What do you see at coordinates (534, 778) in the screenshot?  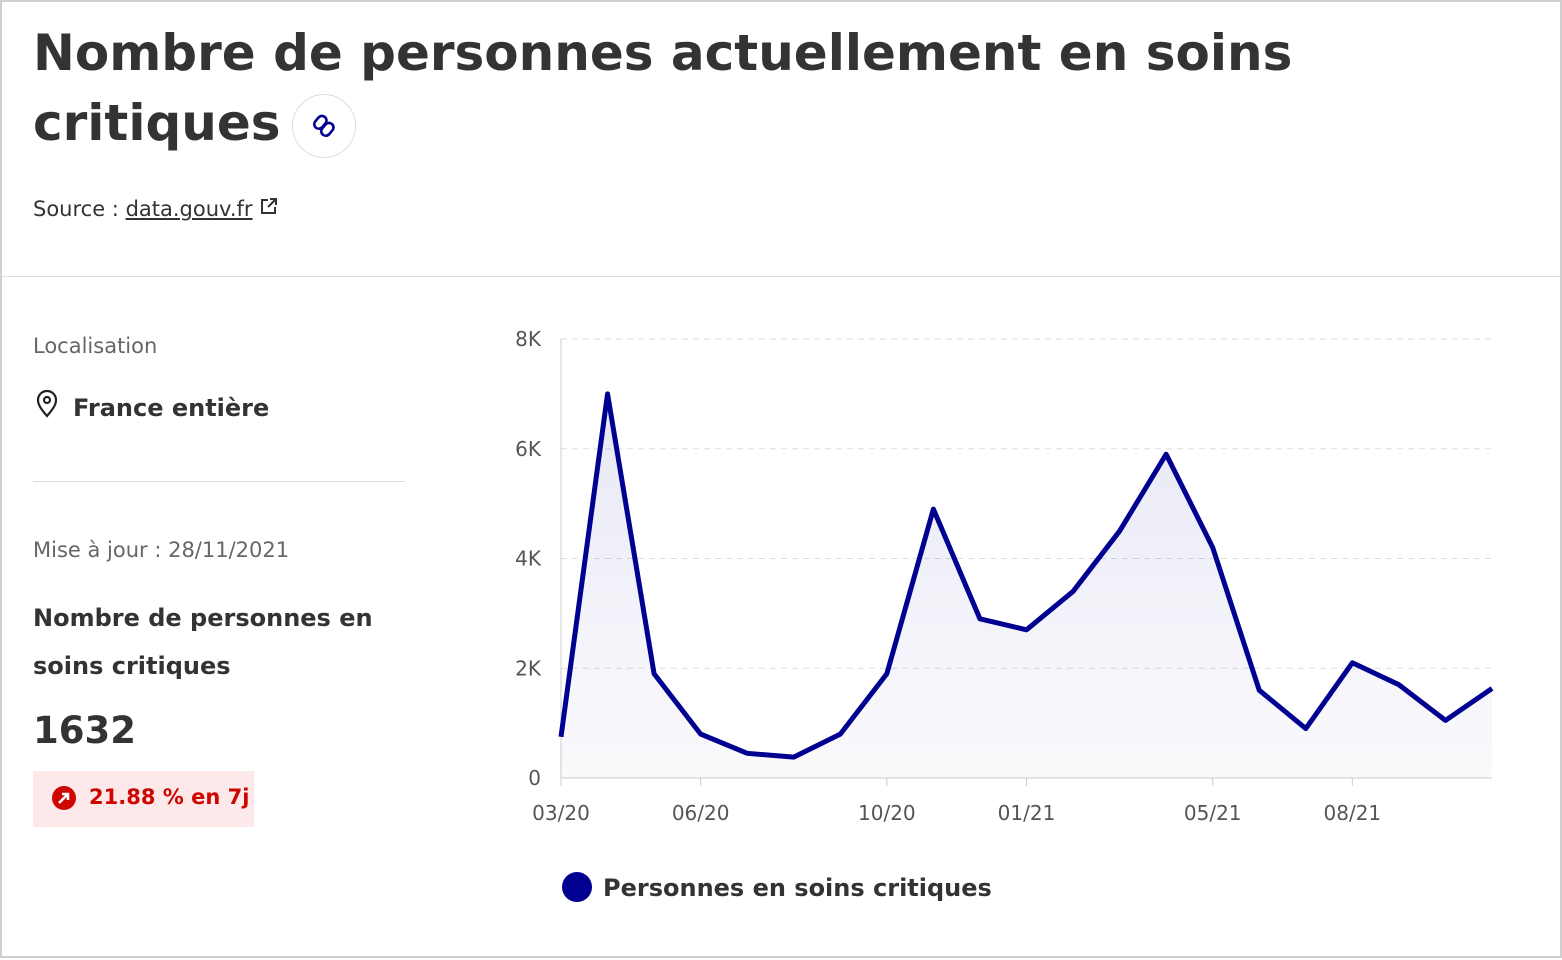 I see `y-tick-label: 0` at bounding box center [534, 778].